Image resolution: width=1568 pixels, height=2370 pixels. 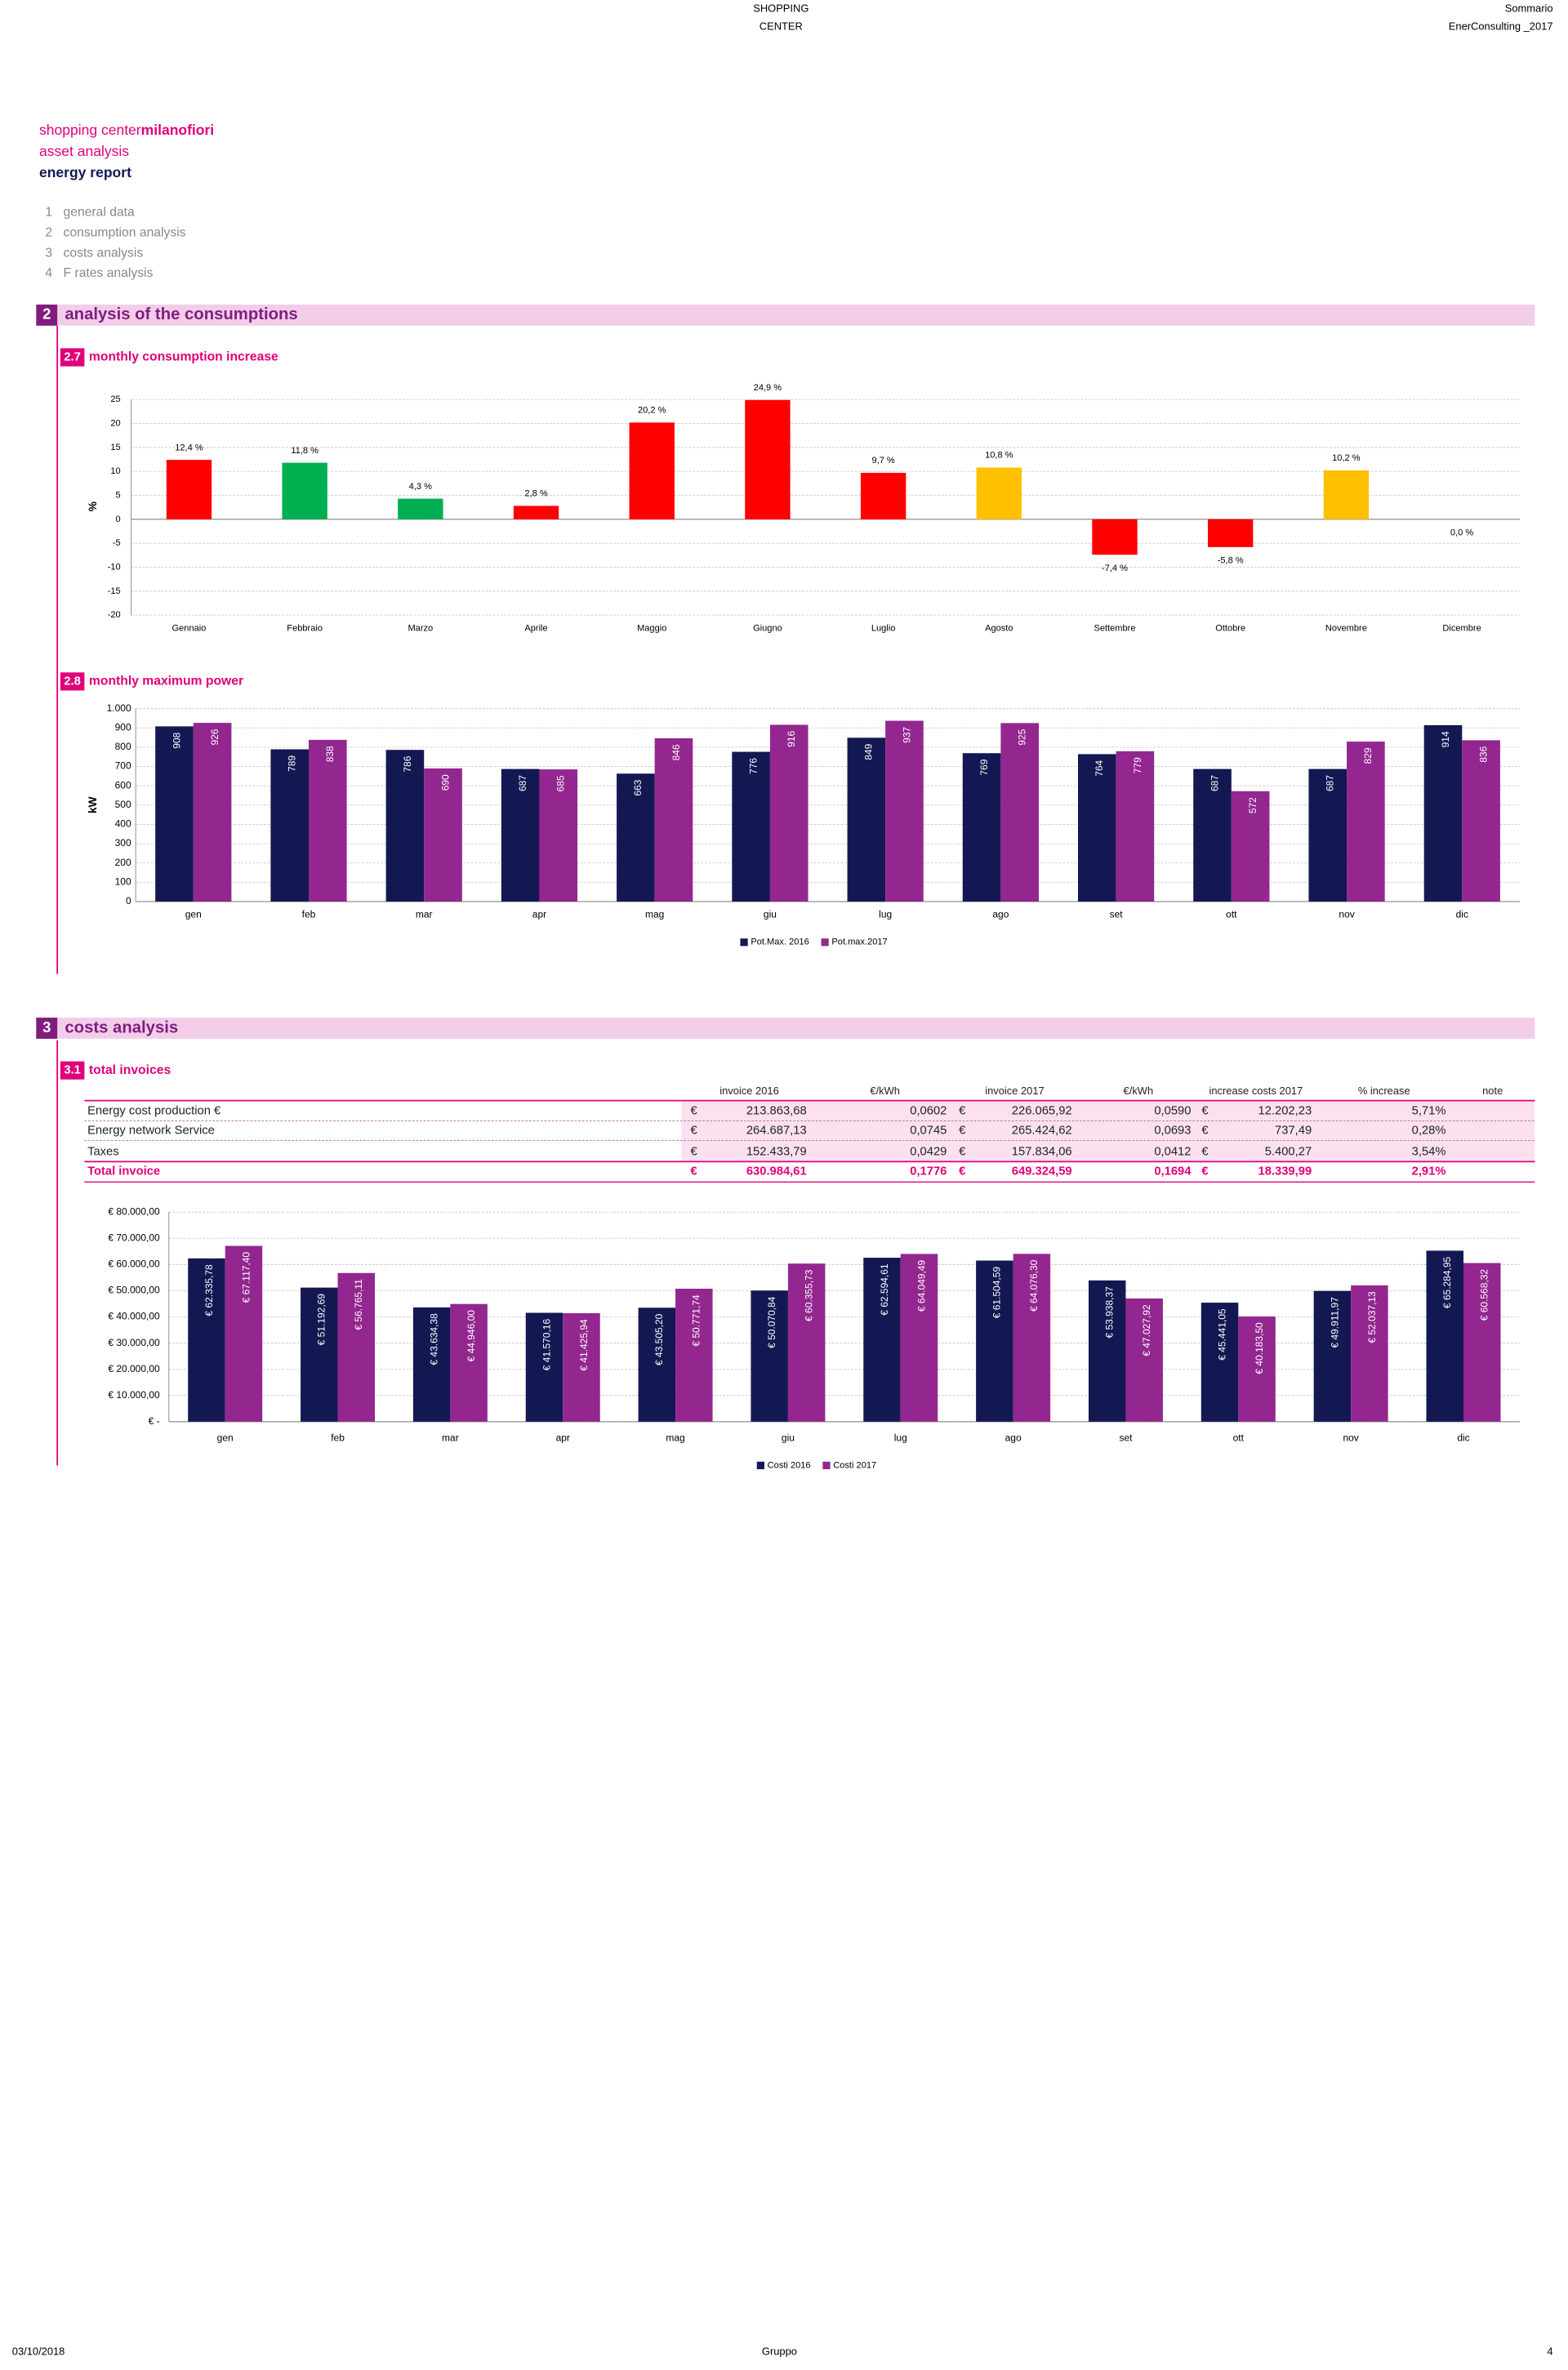 I want to click on data-label: € 43.634,38, so click(x=434, y=1339).